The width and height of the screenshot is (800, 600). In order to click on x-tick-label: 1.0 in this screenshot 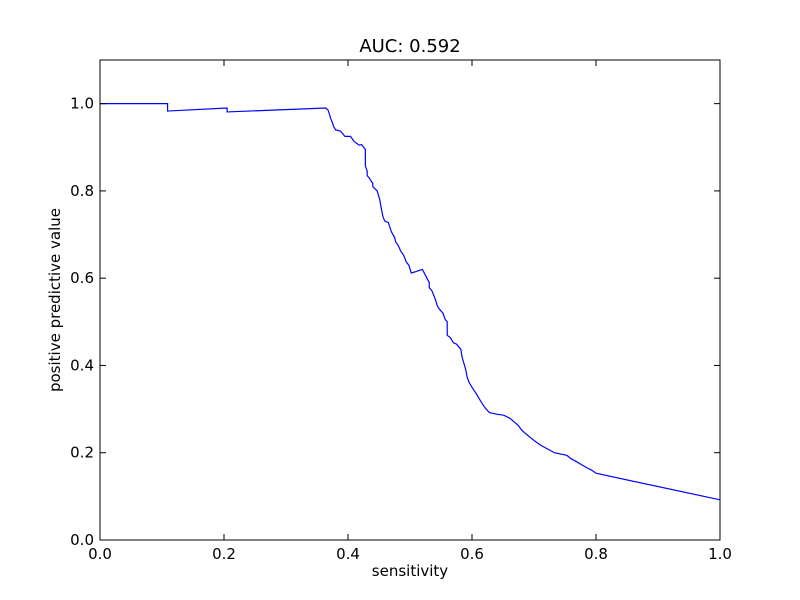, I will do `click(720, 554)`.